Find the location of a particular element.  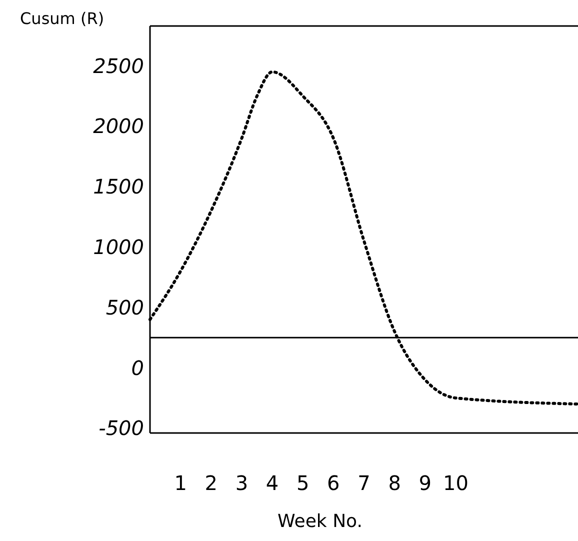

x-tick-label: 3 is located at coordinates (241, 483).